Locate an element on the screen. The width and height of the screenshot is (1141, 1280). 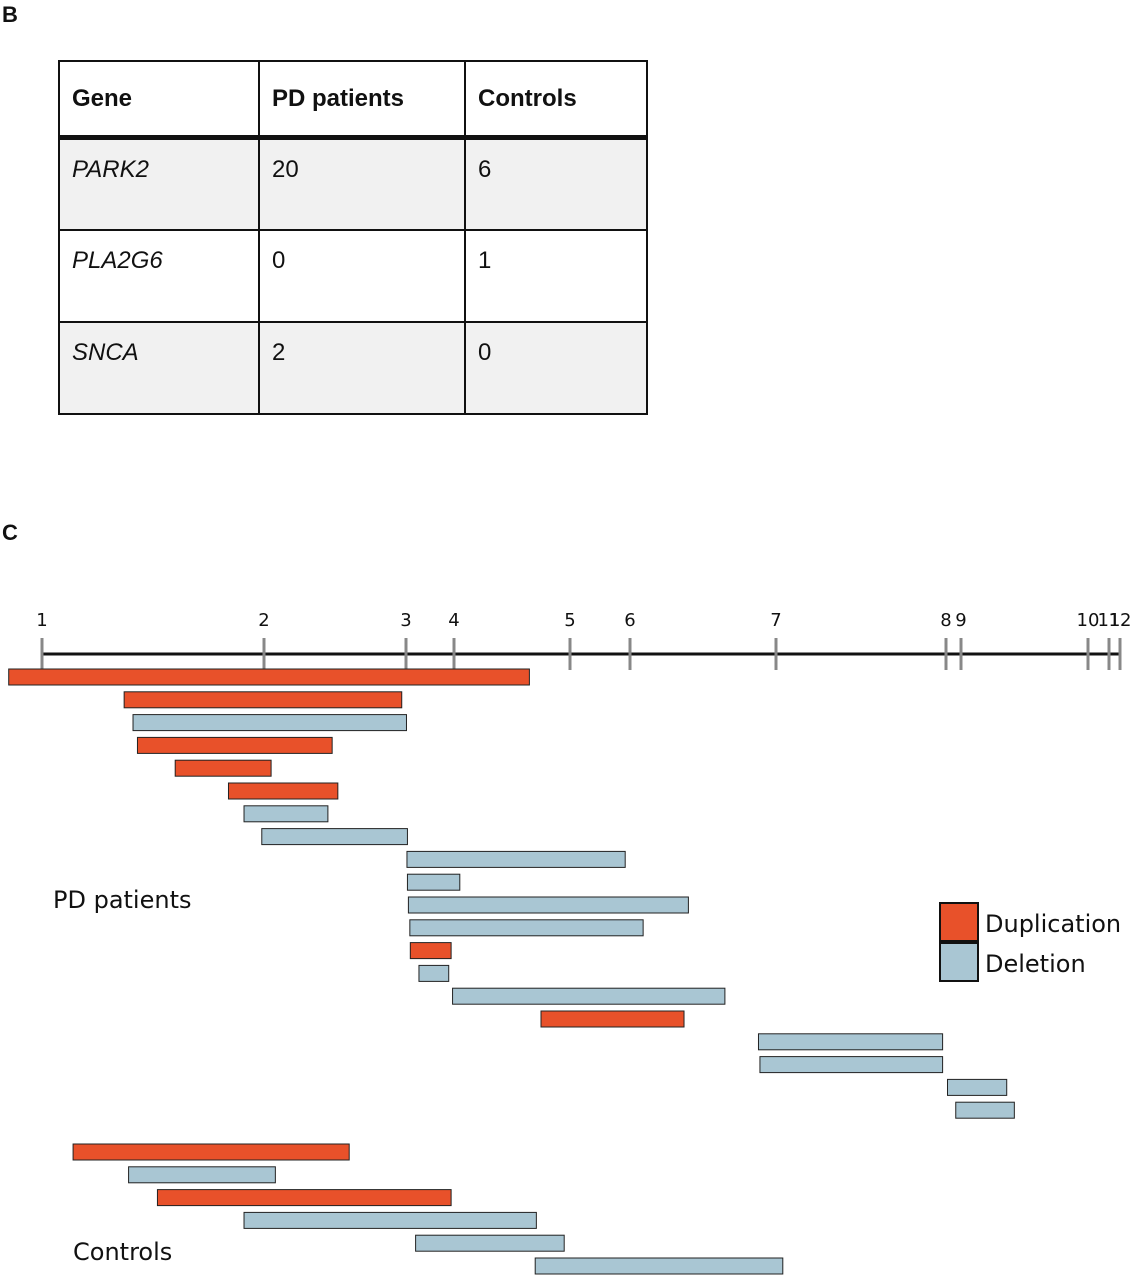
controls-cnv-bars is located at coordinates (428, 1209).